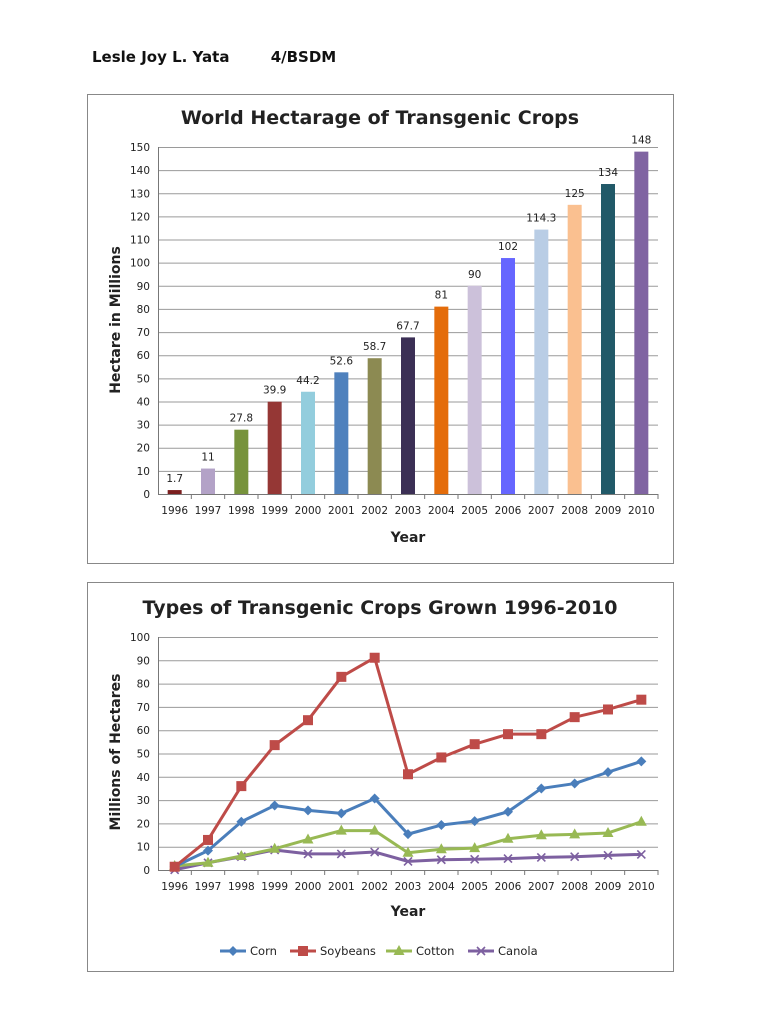 Image resolution: width=768 pixels, height=1024 pixels. What do you see at coordinates (143, 661) in the screenshot?
I see `y-tick-label: 90` at bounding box center [143, 661].